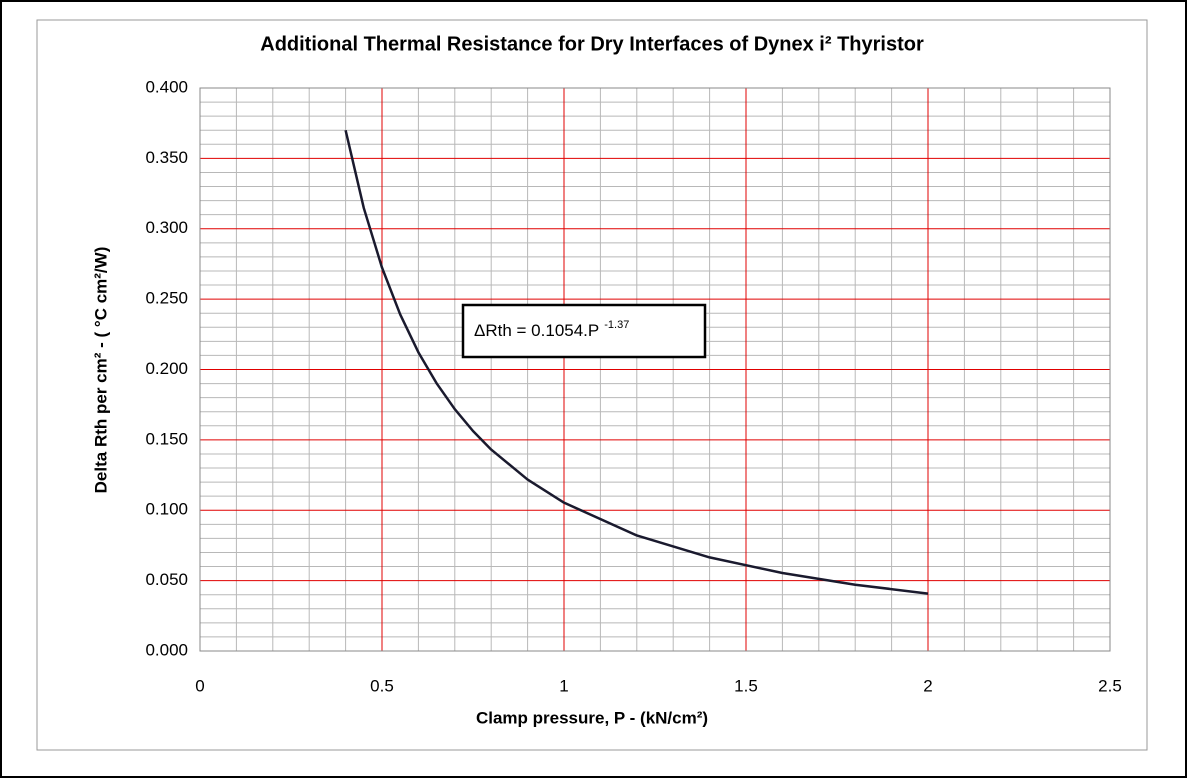  Describe the element at coordinates (166, 438) in the screenshot. I see `y-tick-label: 0.150` at that location.